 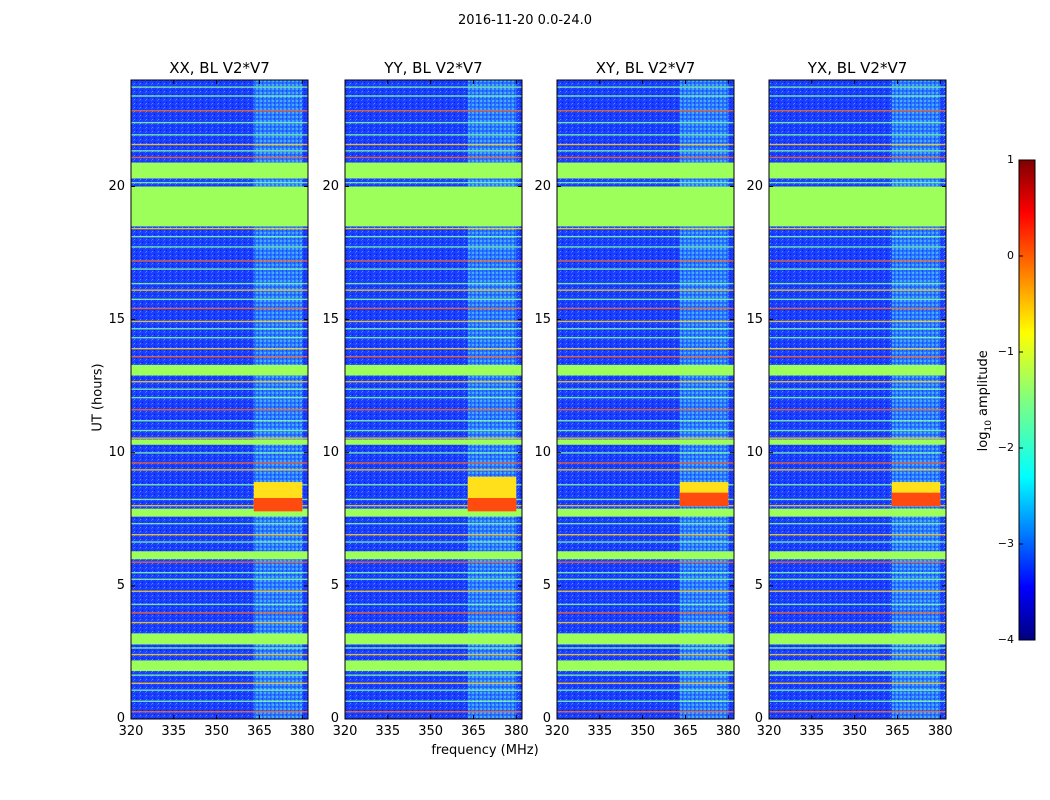 I want to click on x-axis-label: frequency (MHz), so click(x=485, y=750).